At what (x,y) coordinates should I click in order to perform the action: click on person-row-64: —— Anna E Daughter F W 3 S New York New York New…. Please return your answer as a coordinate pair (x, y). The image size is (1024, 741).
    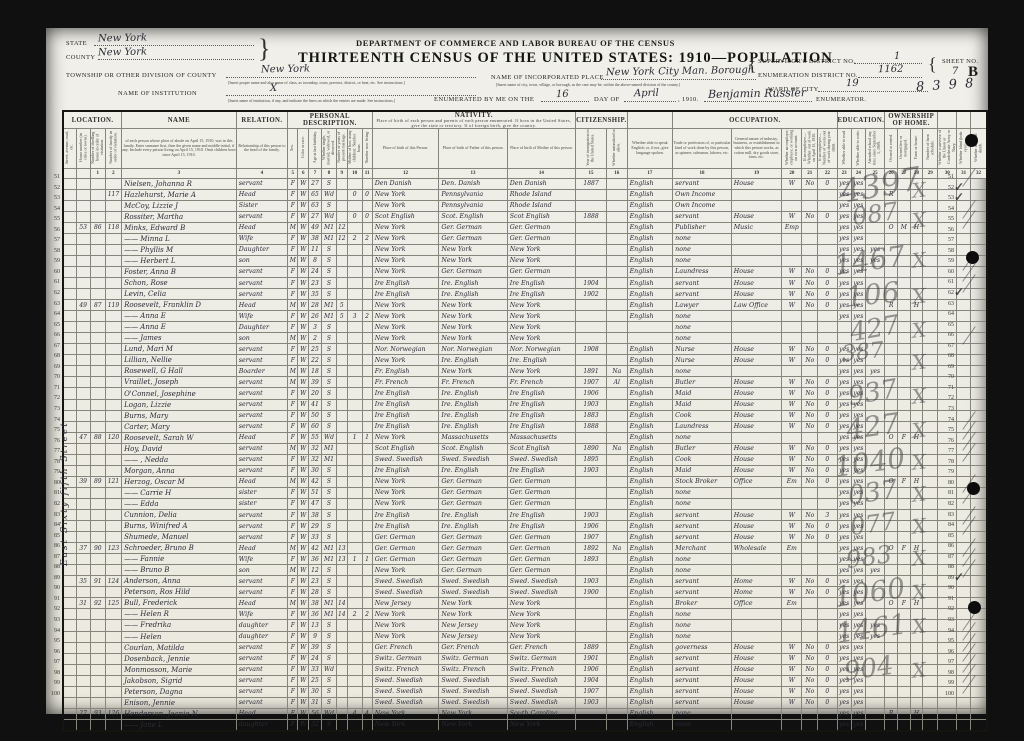
    Looking at the image, I should click on (525, 327).